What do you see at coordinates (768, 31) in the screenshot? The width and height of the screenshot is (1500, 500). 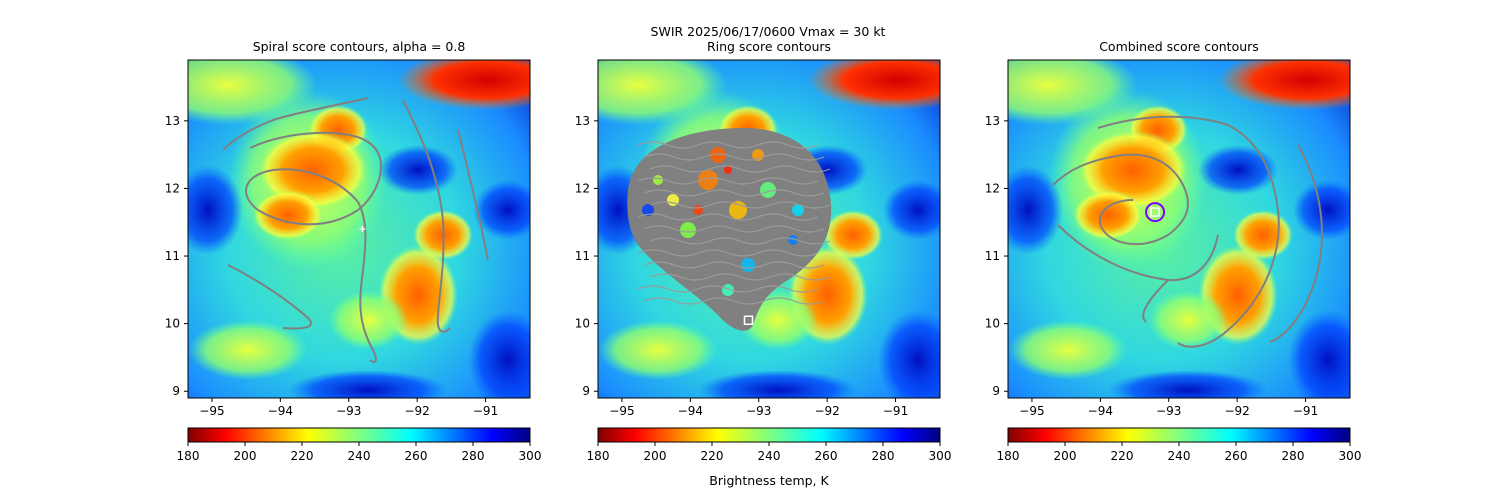 I see `figure-suptitle: SWIR 2025/06/17/0600 Vmax = 30 kt` at bounding box center [768, 31].